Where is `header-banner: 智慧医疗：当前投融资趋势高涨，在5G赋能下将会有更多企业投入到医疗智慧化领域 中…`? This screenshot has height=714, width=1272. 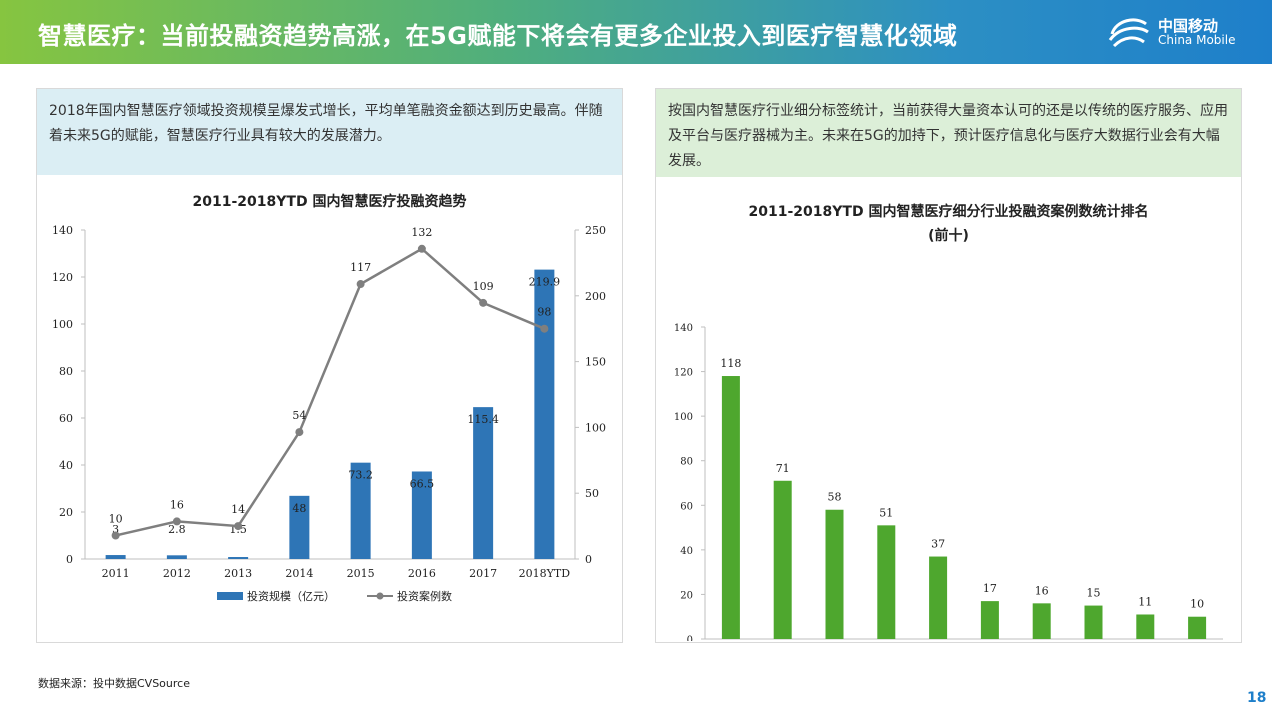 header-banner: 智慧医疗：当前投融资趋势高涨，在5G赋能下将会有更多企业投入到医疗智慧化领域 中… is located at coordinates (636, 32).